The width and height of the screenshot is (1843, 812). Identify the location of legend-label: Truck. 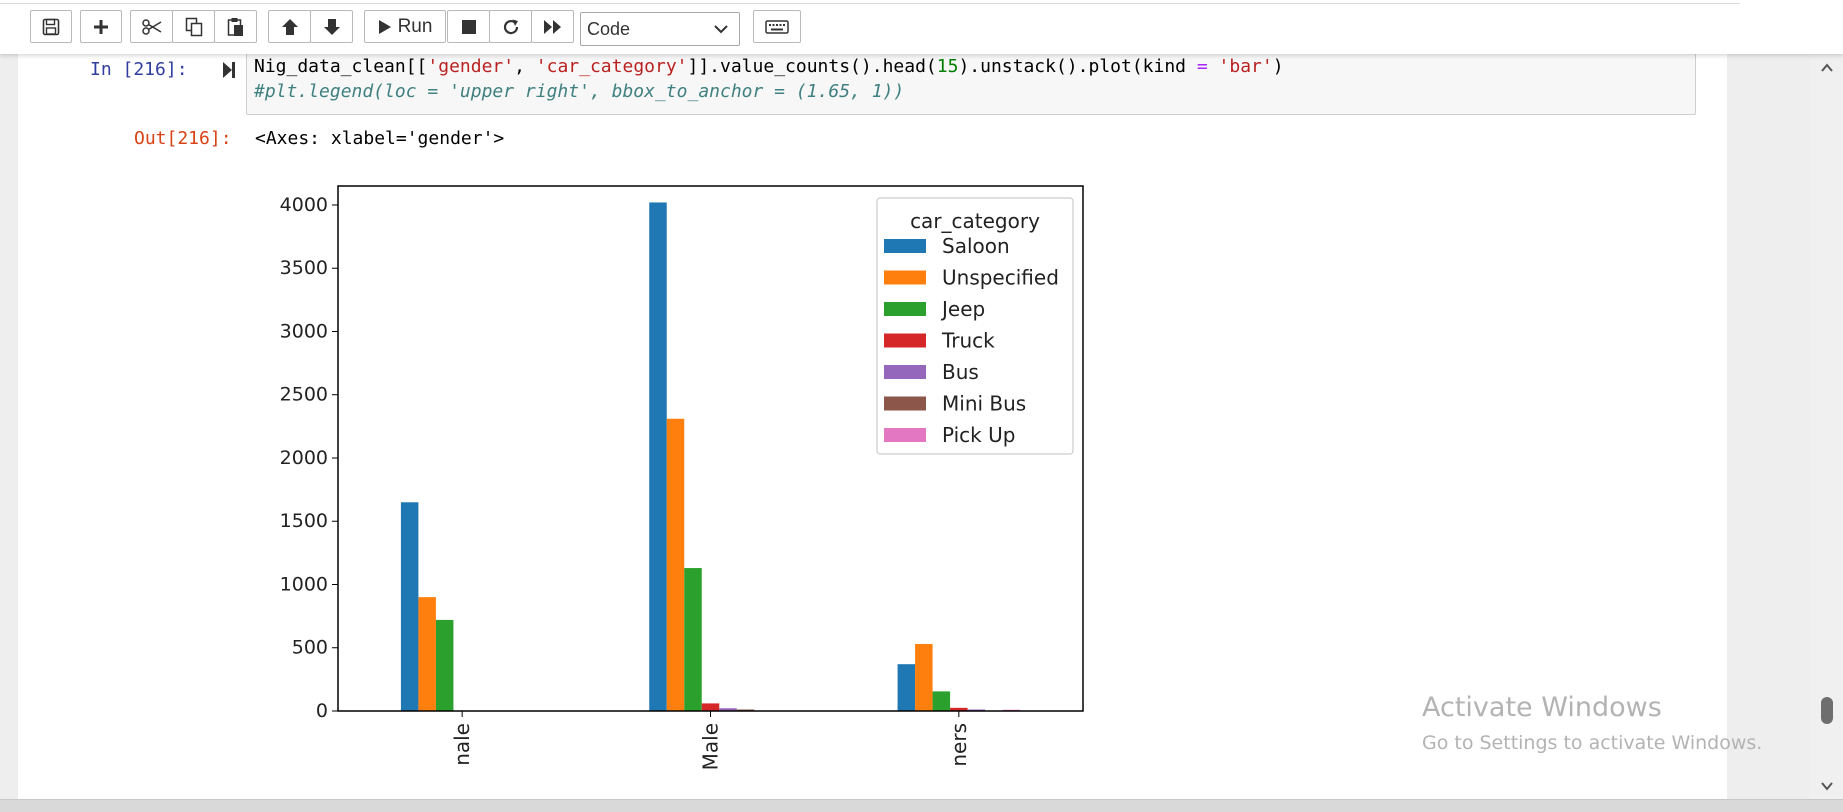
(968, 341).